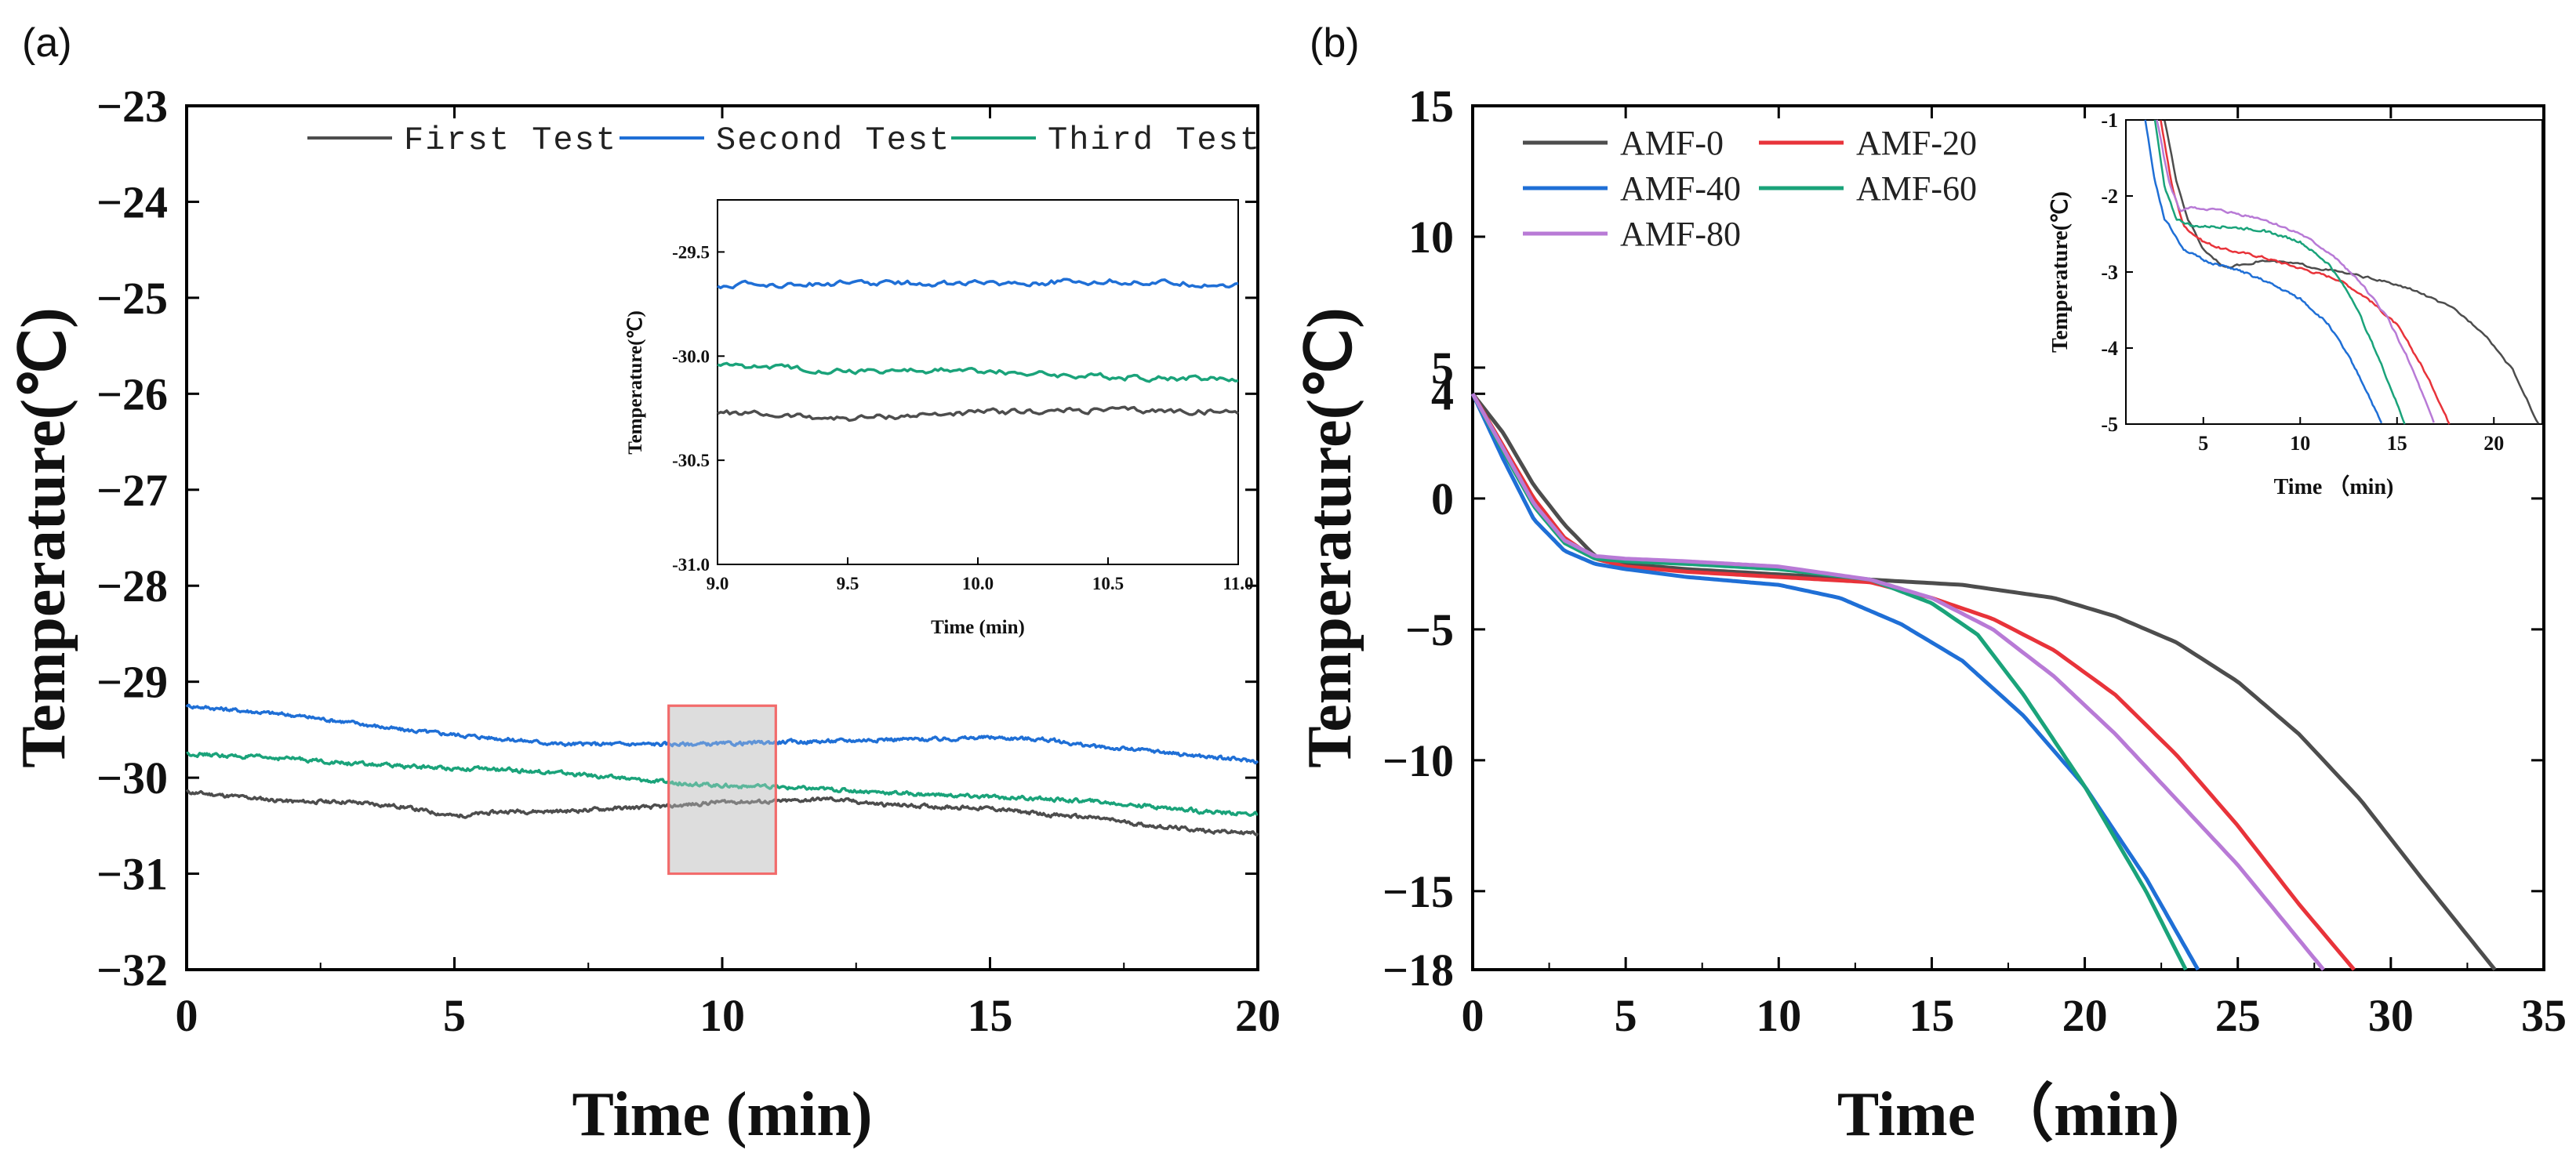  I want to click on chart-a-inset-x-tick-label: 9.5, so click(848, 583).